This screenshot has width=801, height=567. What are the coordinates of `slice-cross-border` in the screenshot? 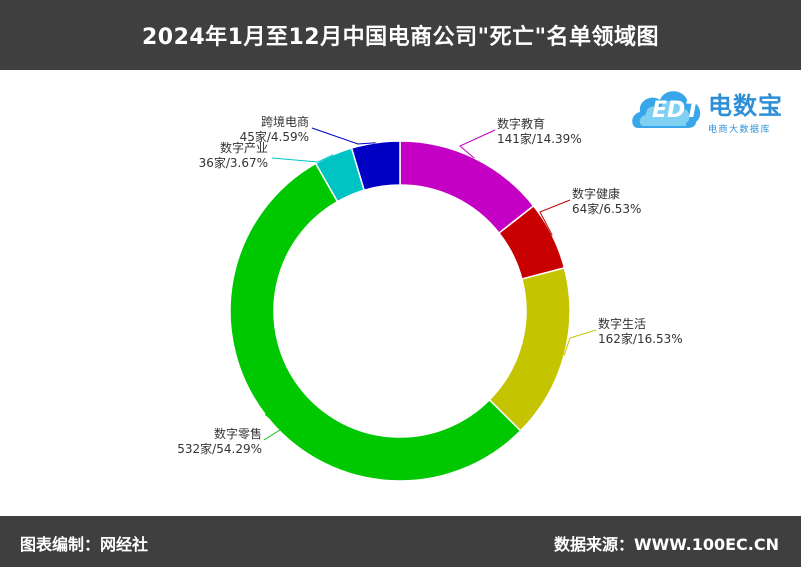 It's located at (375, 166).